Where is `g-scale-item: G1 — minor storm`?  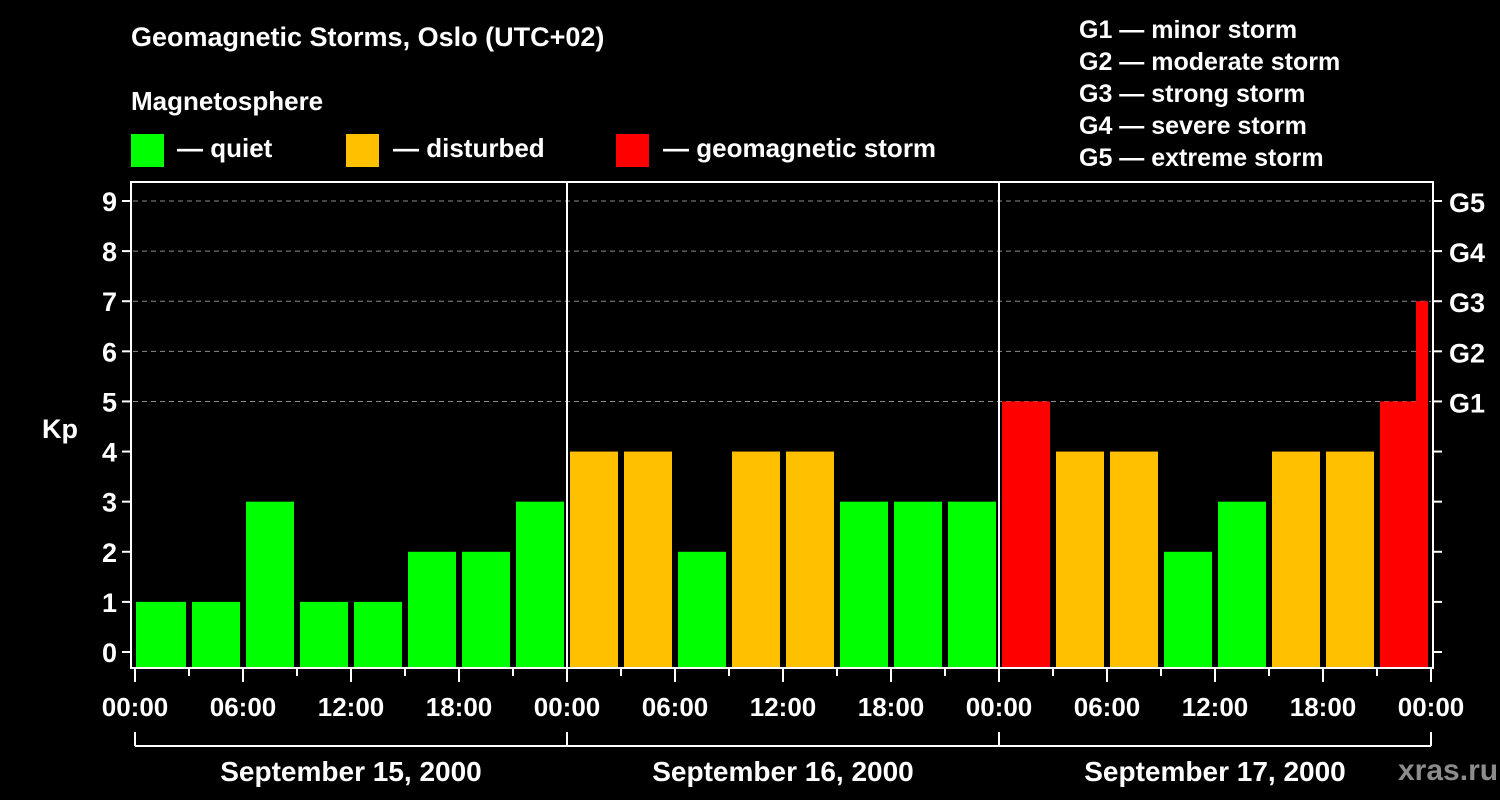
g-scale-item: G1 — minor storm is located at coordinates (1188, 30).